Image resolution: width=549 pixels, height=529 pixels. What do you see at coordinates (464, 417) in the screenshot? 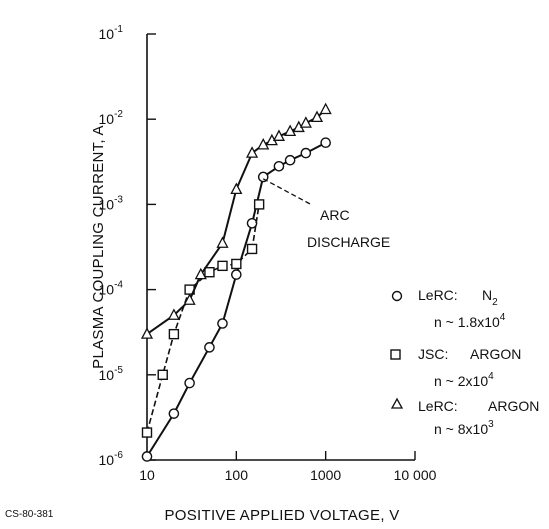
I see `legend-entry-lerc-argon: LeRC: ARGON n ~ 8x103` at bounding box center [464, 417].